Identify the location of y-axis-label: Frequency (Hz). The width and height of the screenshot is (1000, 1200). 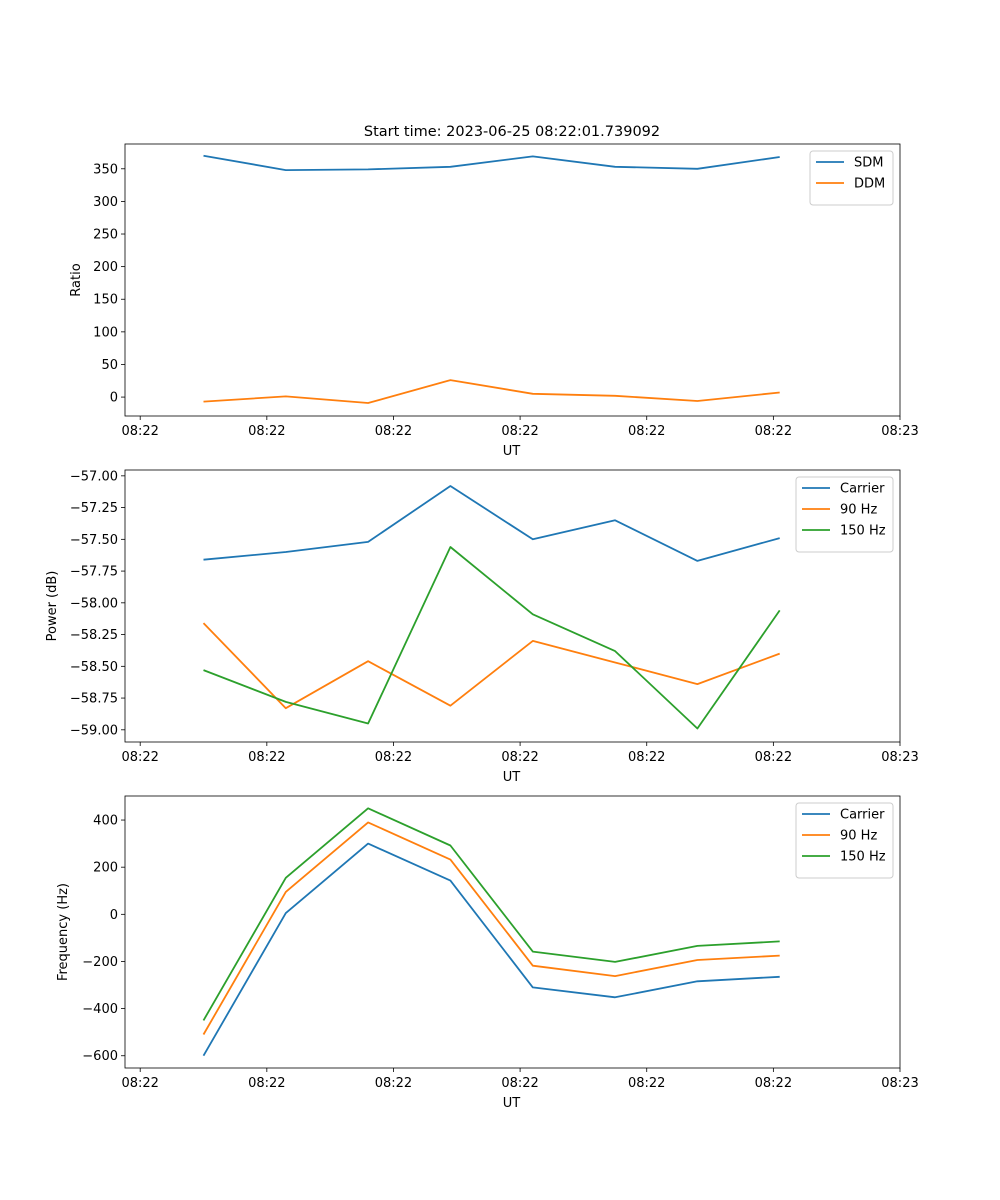
(63, 932).